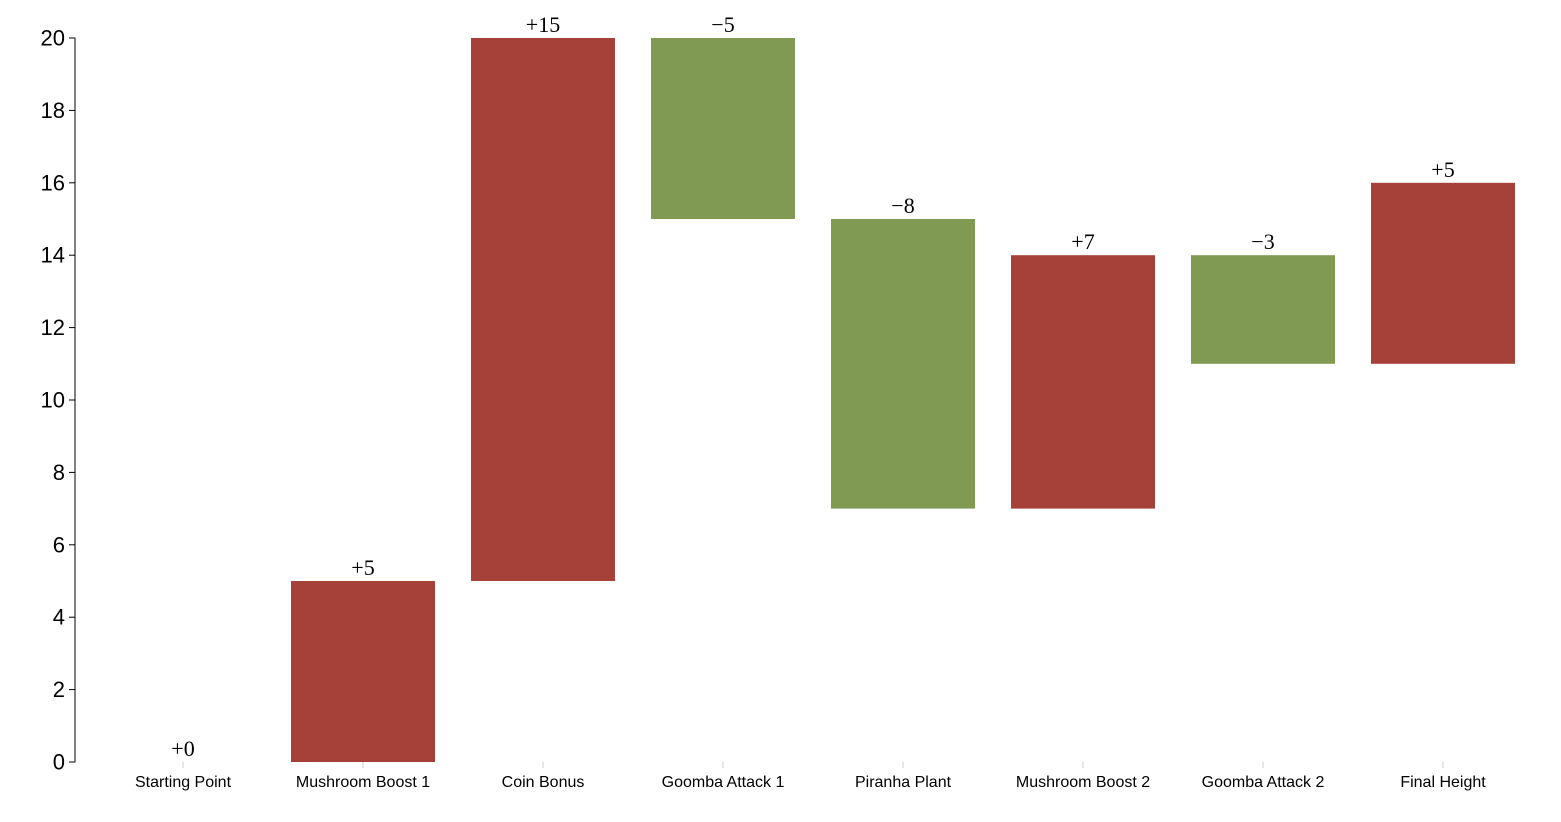 The image size is (1561, 822). I want to click on y-tick-label: 0, so click(59, 762).